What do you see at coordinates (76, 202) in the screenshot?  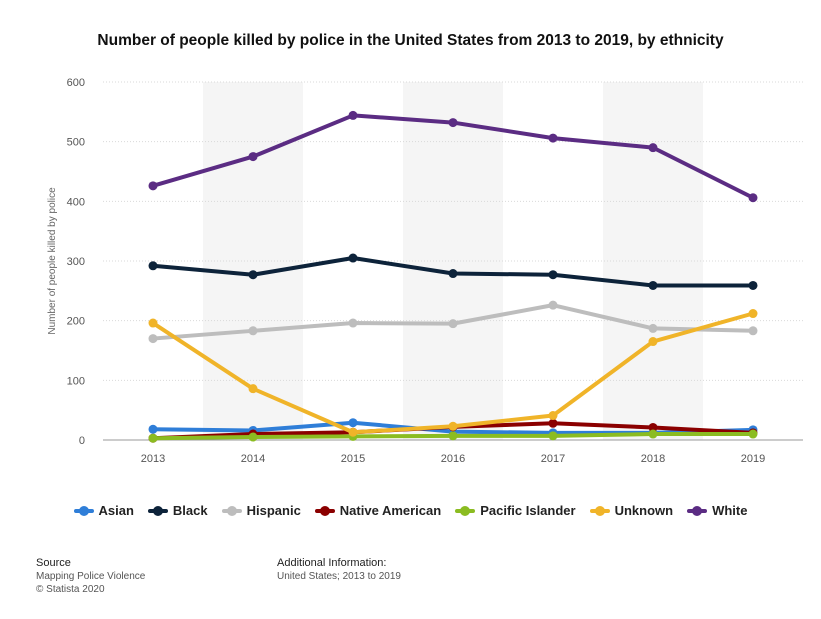 I see `y-tick-label: 400` at bounding box center [76, 202].